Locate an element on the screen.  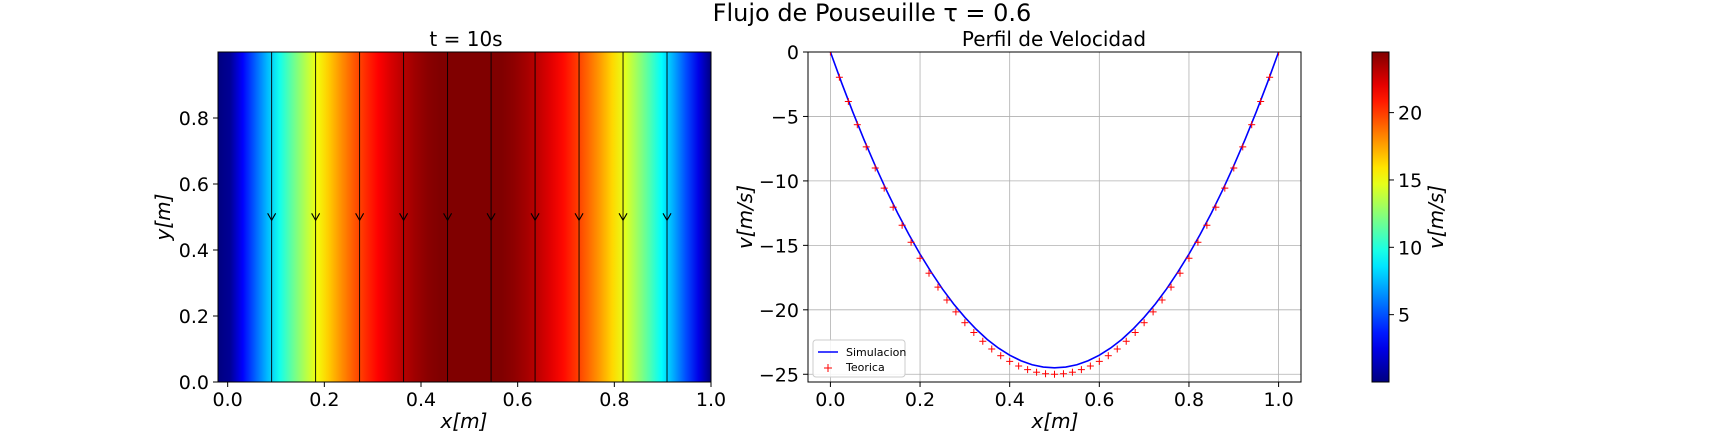
heatmap-y-ticks: 0.0 0.2 0.4 0.6 0.8 is located at coordinates (198, 251).